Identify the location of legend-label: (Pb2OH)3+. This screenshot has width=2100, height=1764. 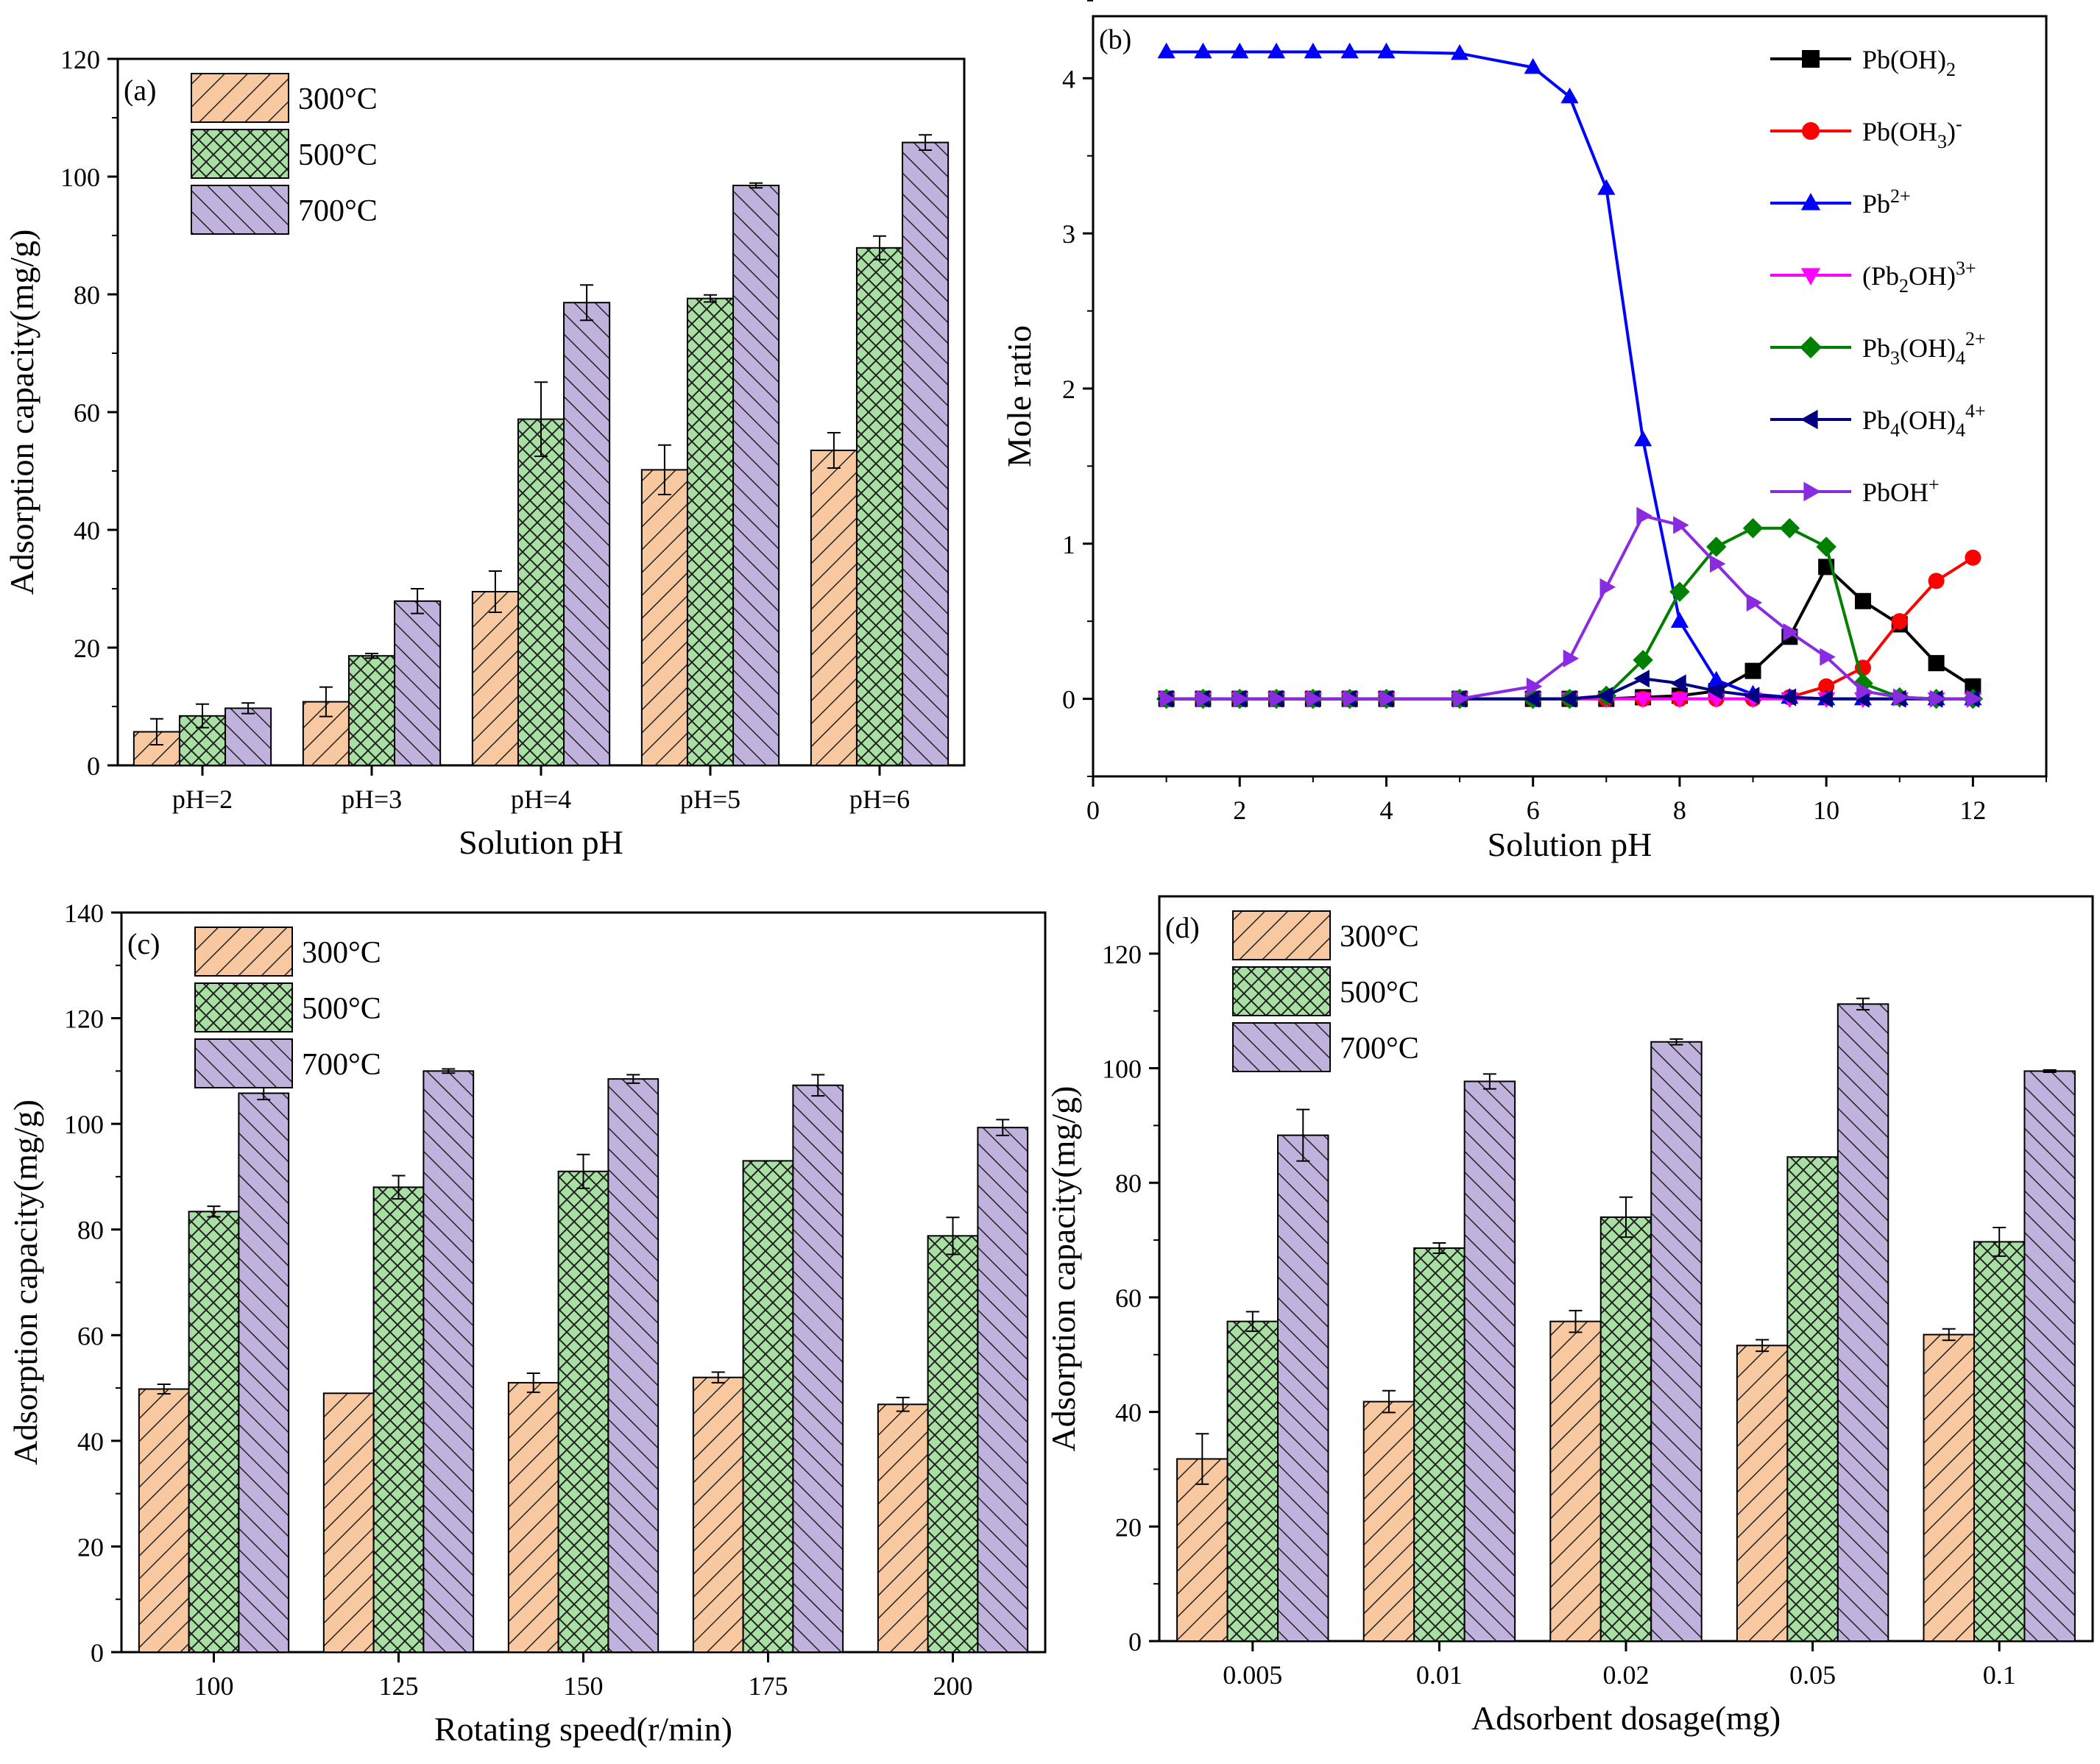
(1919, 277).